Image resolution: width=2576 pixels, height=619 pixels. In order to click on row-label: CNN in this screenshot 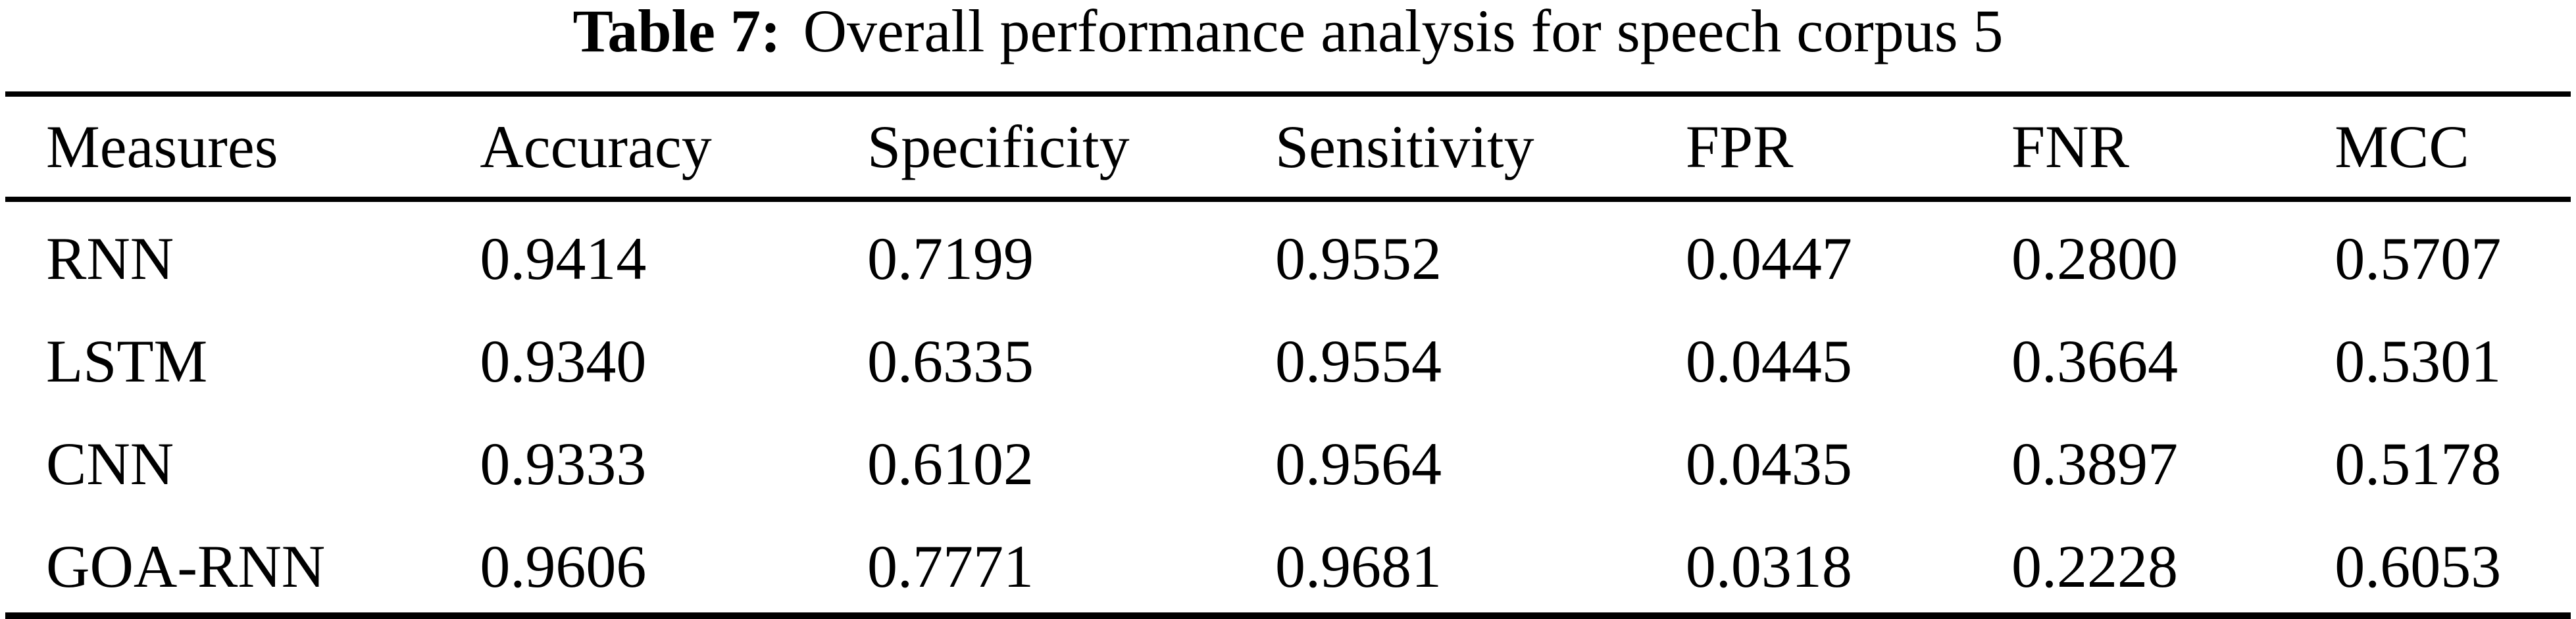, I will do `click(110, 464)`.